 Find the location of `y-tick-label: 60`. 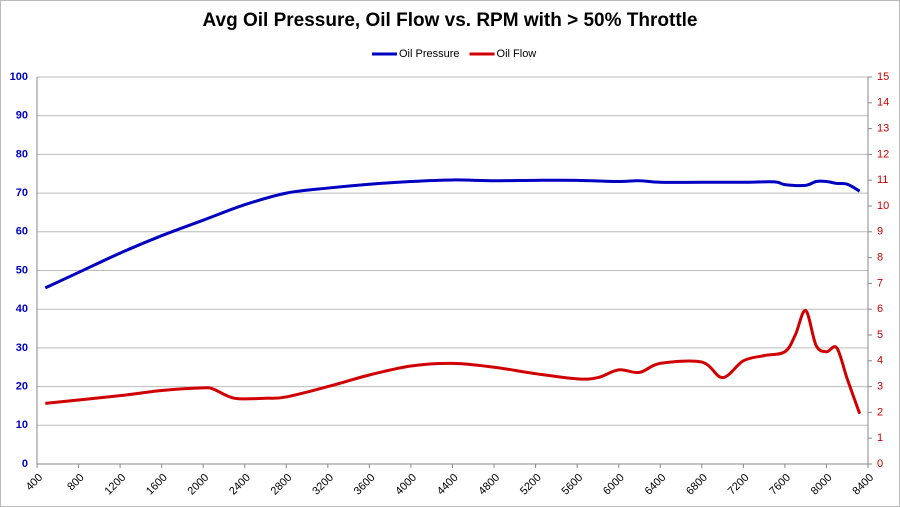

y-tick-label: 60 is located at coordinates (22, 232).